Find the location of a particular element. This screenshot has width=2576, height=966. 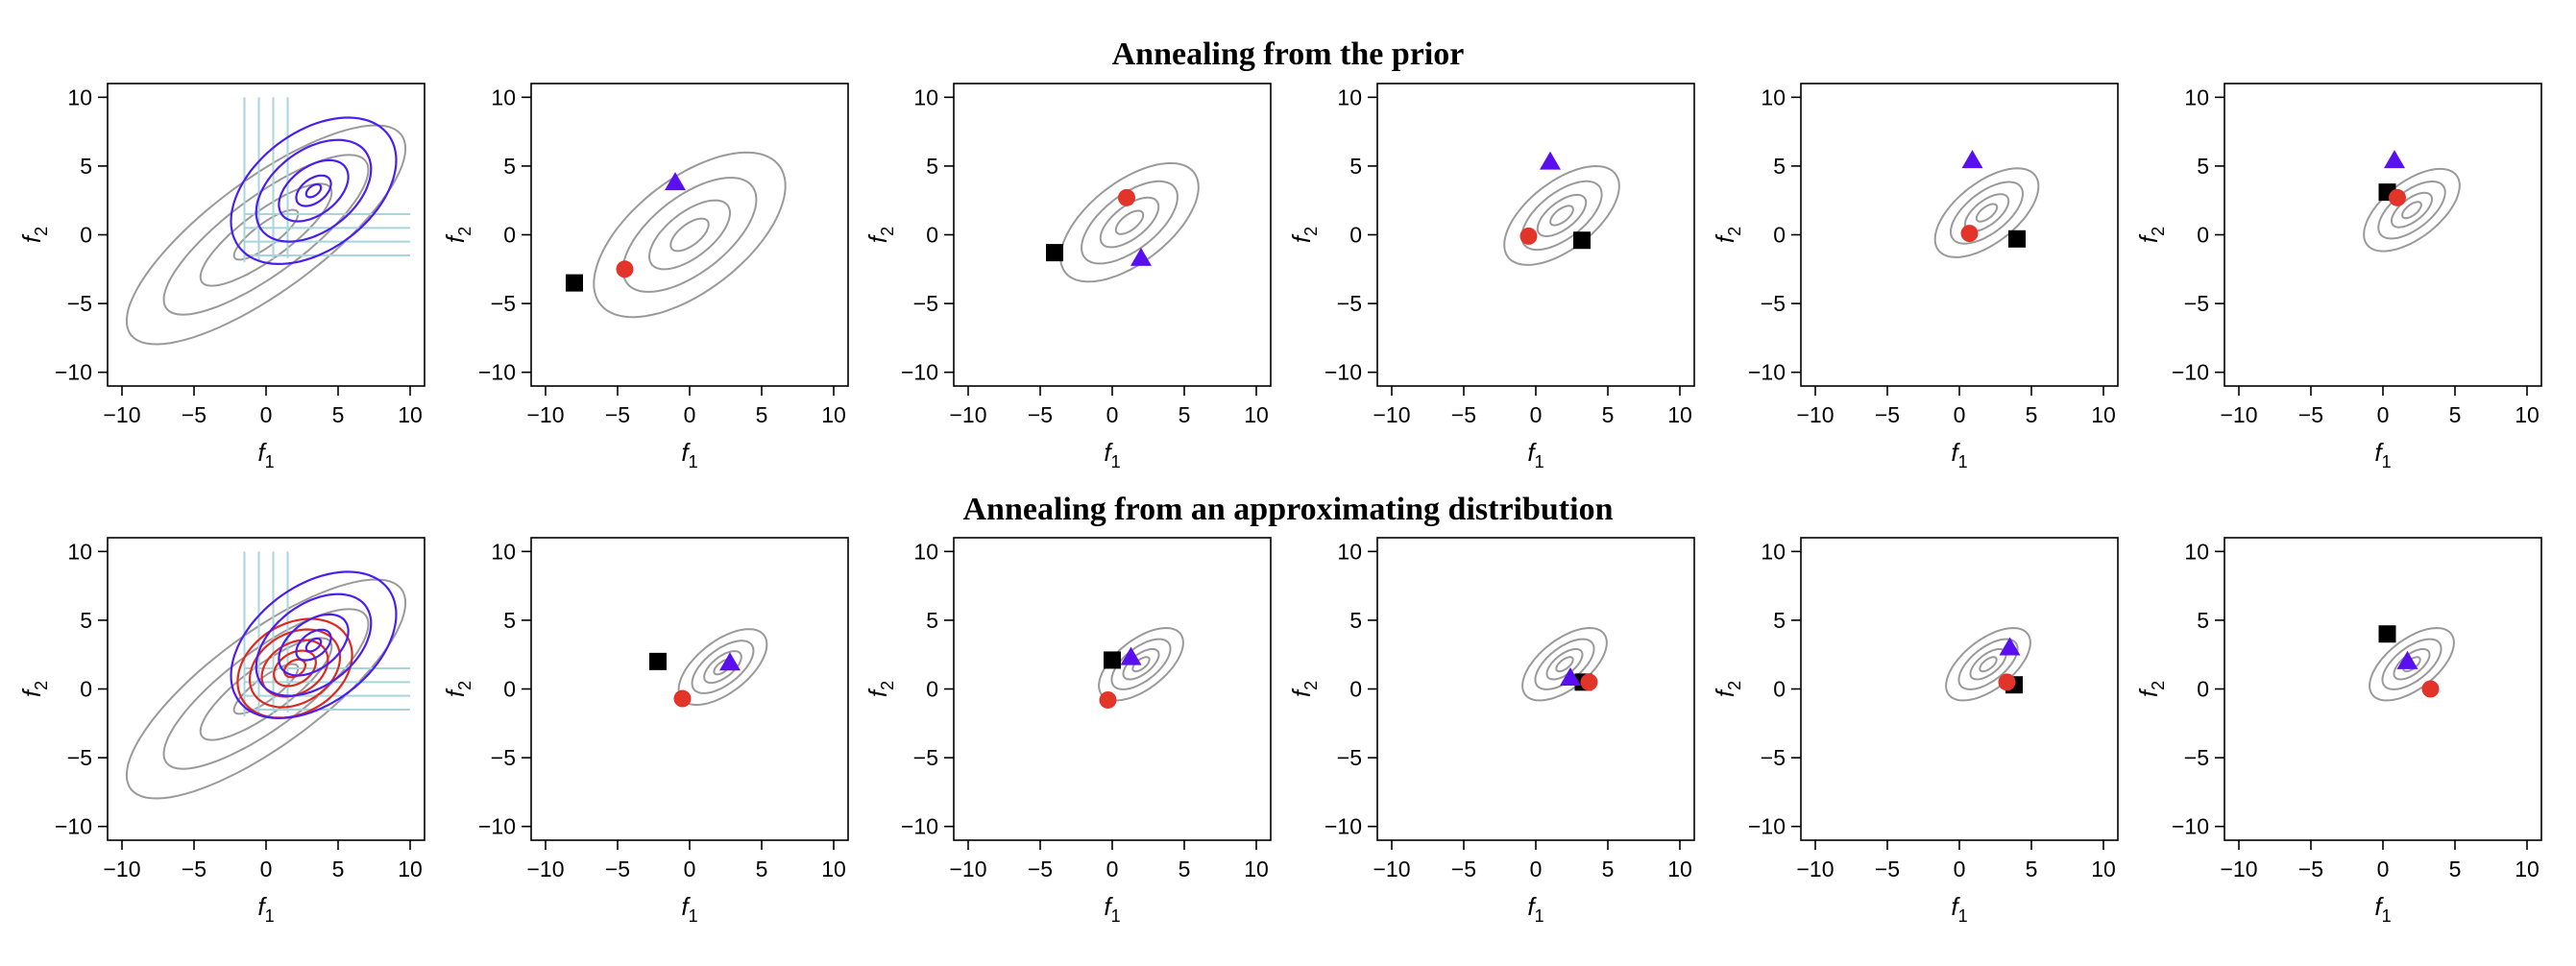

panel-r1-c3: −10 −5 0 5 10 −10 −5 0 5 10 f1 f2 is located at coordinates (1491, 731).